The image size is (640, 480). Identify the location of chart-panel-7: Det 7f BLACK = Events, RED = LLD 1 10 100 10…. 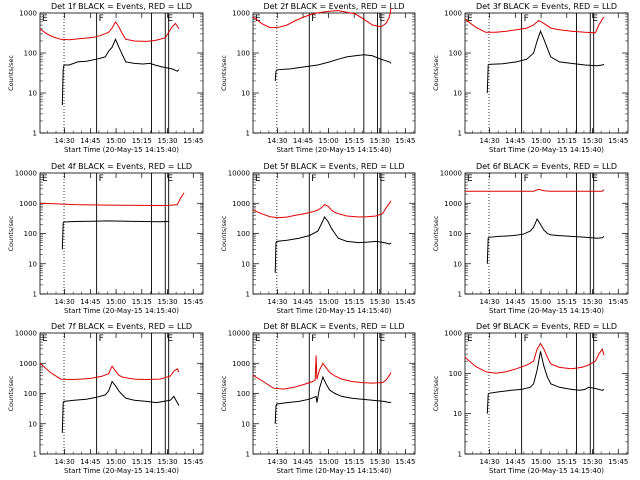
(105, 398).